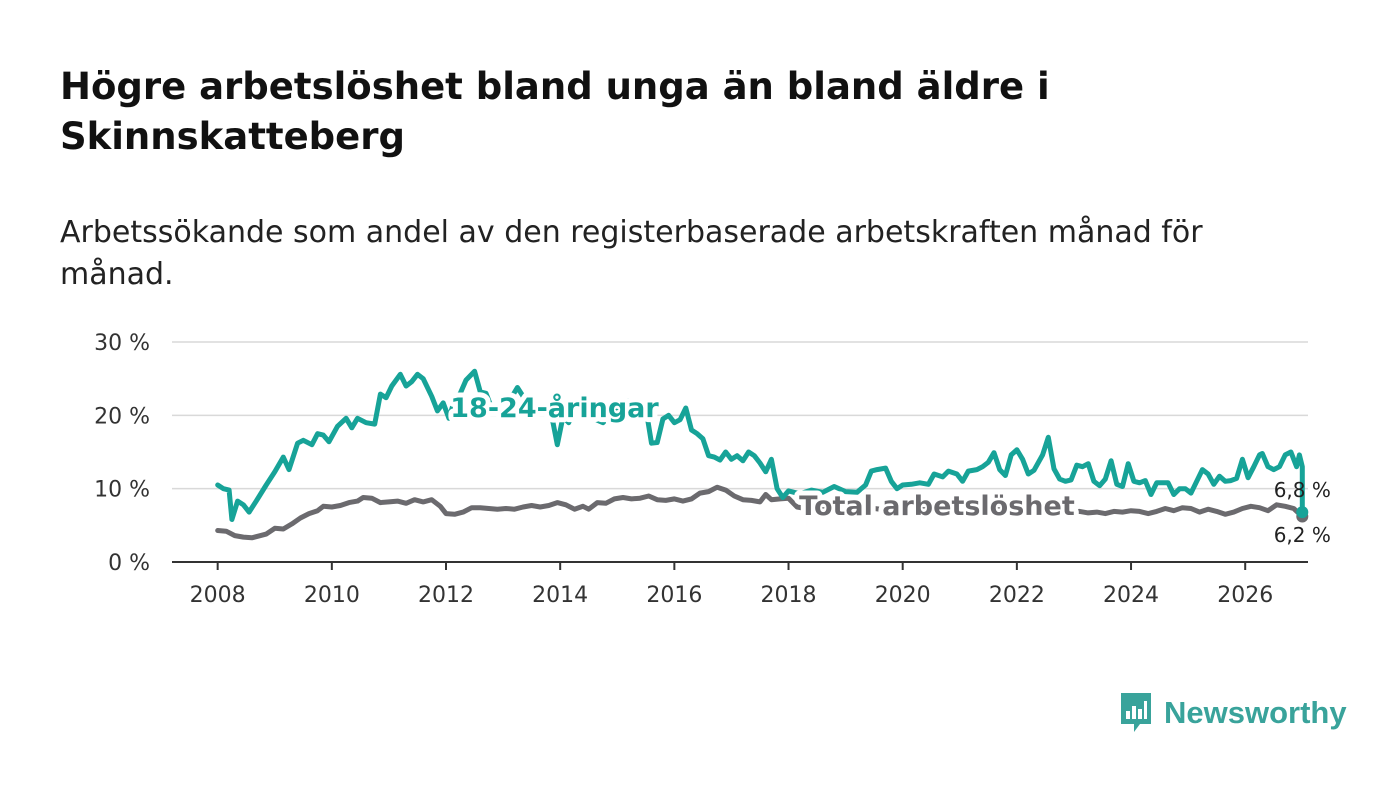  What do you see at coordinates (903, 595) in the screenshot?
I see `x-tick-label: 2020` at bounding box center [903, 595].